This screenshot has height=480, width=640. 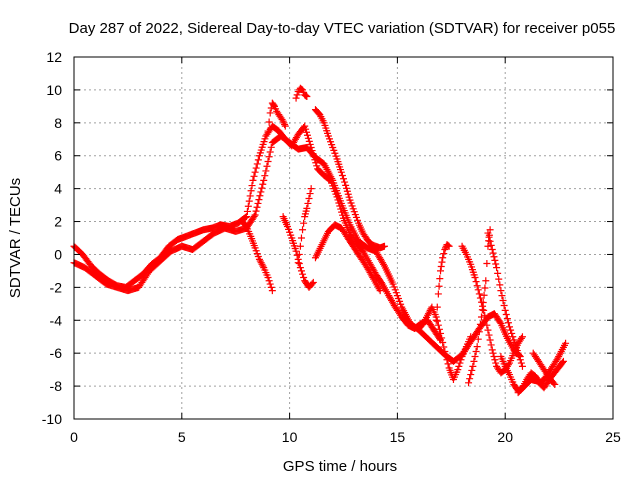 What do you see at coordinates (52, 419) in the screenshot?
I see `y-tick-label: -10` at bounding box center [52, 419].